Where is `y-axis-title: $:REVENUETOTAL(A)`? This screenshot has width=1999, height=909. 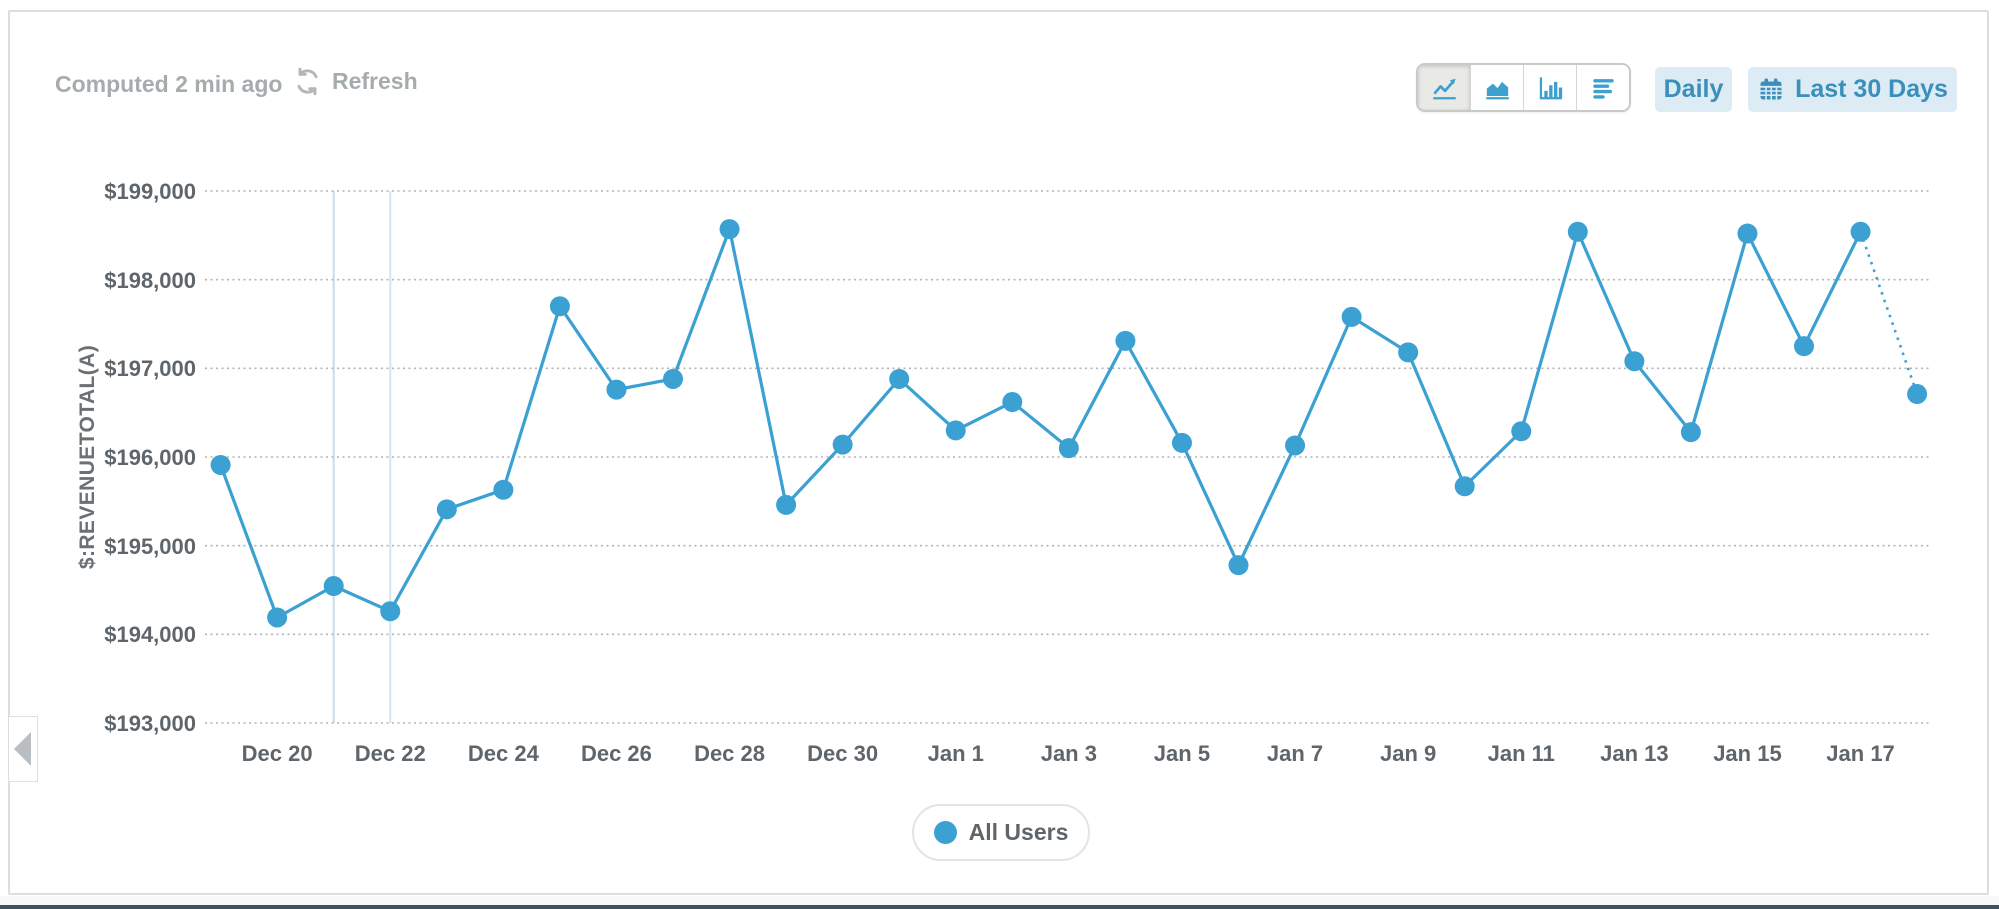
y-axis-title: $:REVENUETOTAL(A) is located at coordinates (87, 457).